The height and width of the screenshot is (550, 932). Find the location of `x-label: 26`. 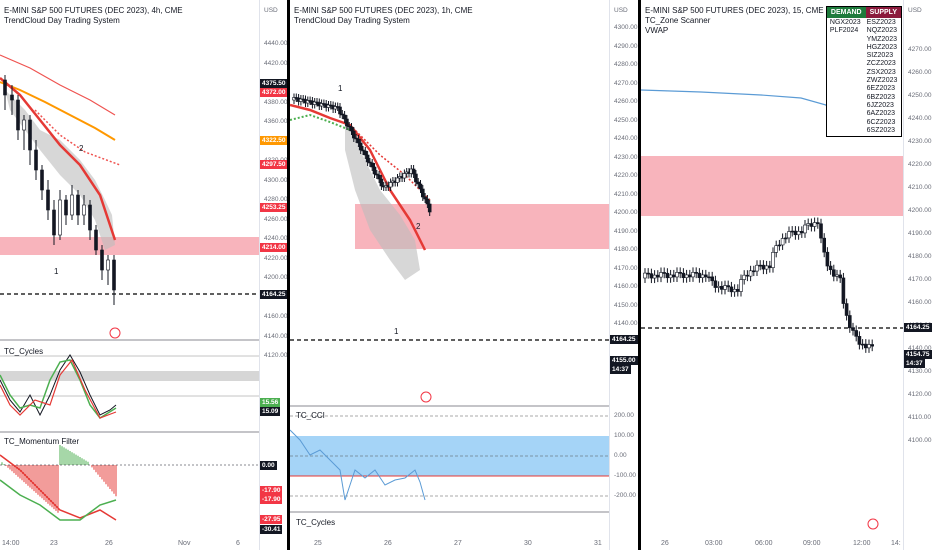

x-label: 26 is located at coordinates (109, 543).